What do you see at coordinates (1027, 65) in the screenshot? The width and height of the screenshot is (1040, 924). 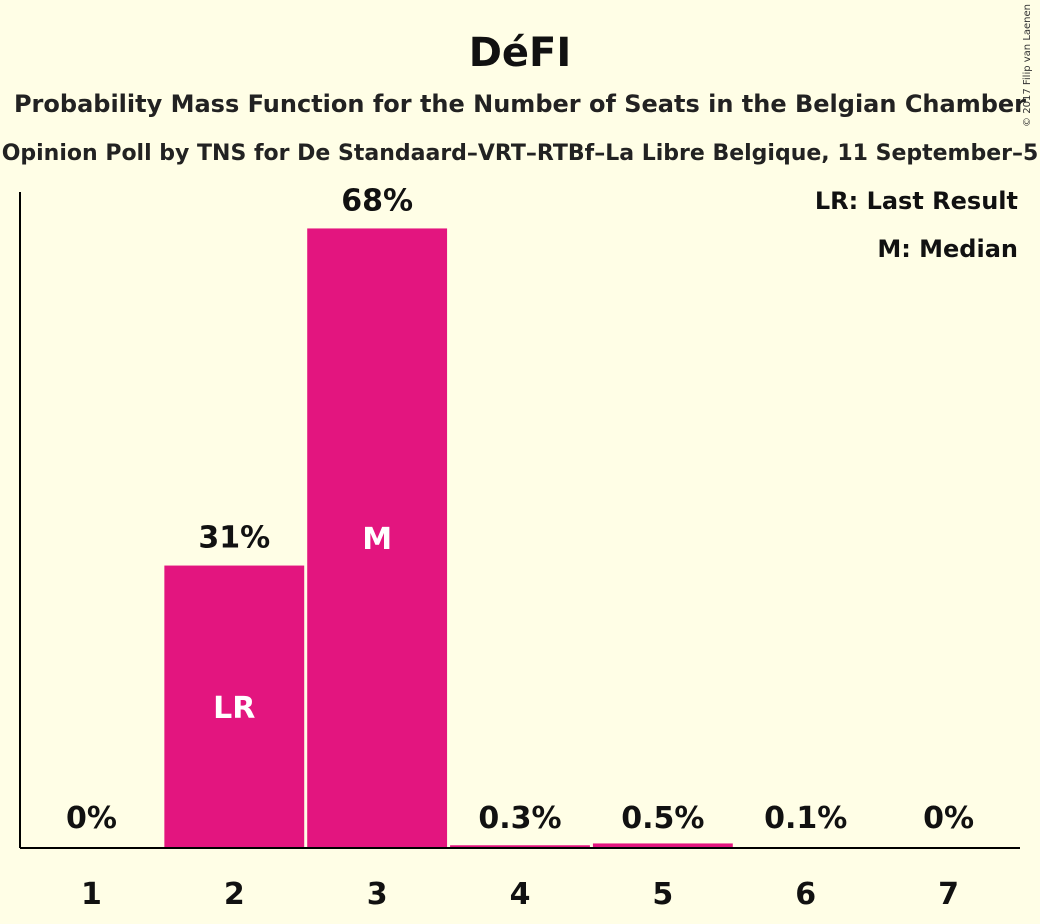 I see `copyright-note: © 2017 Filip van Laenen` at bounding box center [1027, 65].